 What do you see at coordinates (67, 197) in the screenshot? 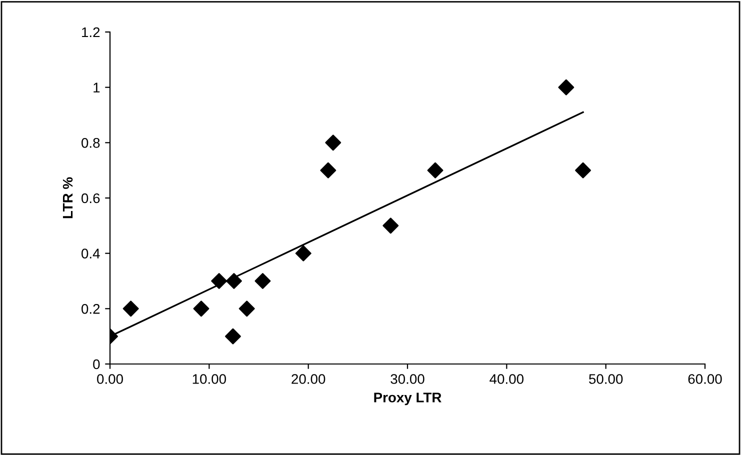
I see `y-axis-title: LTR %` at bounding box center [67, 197].